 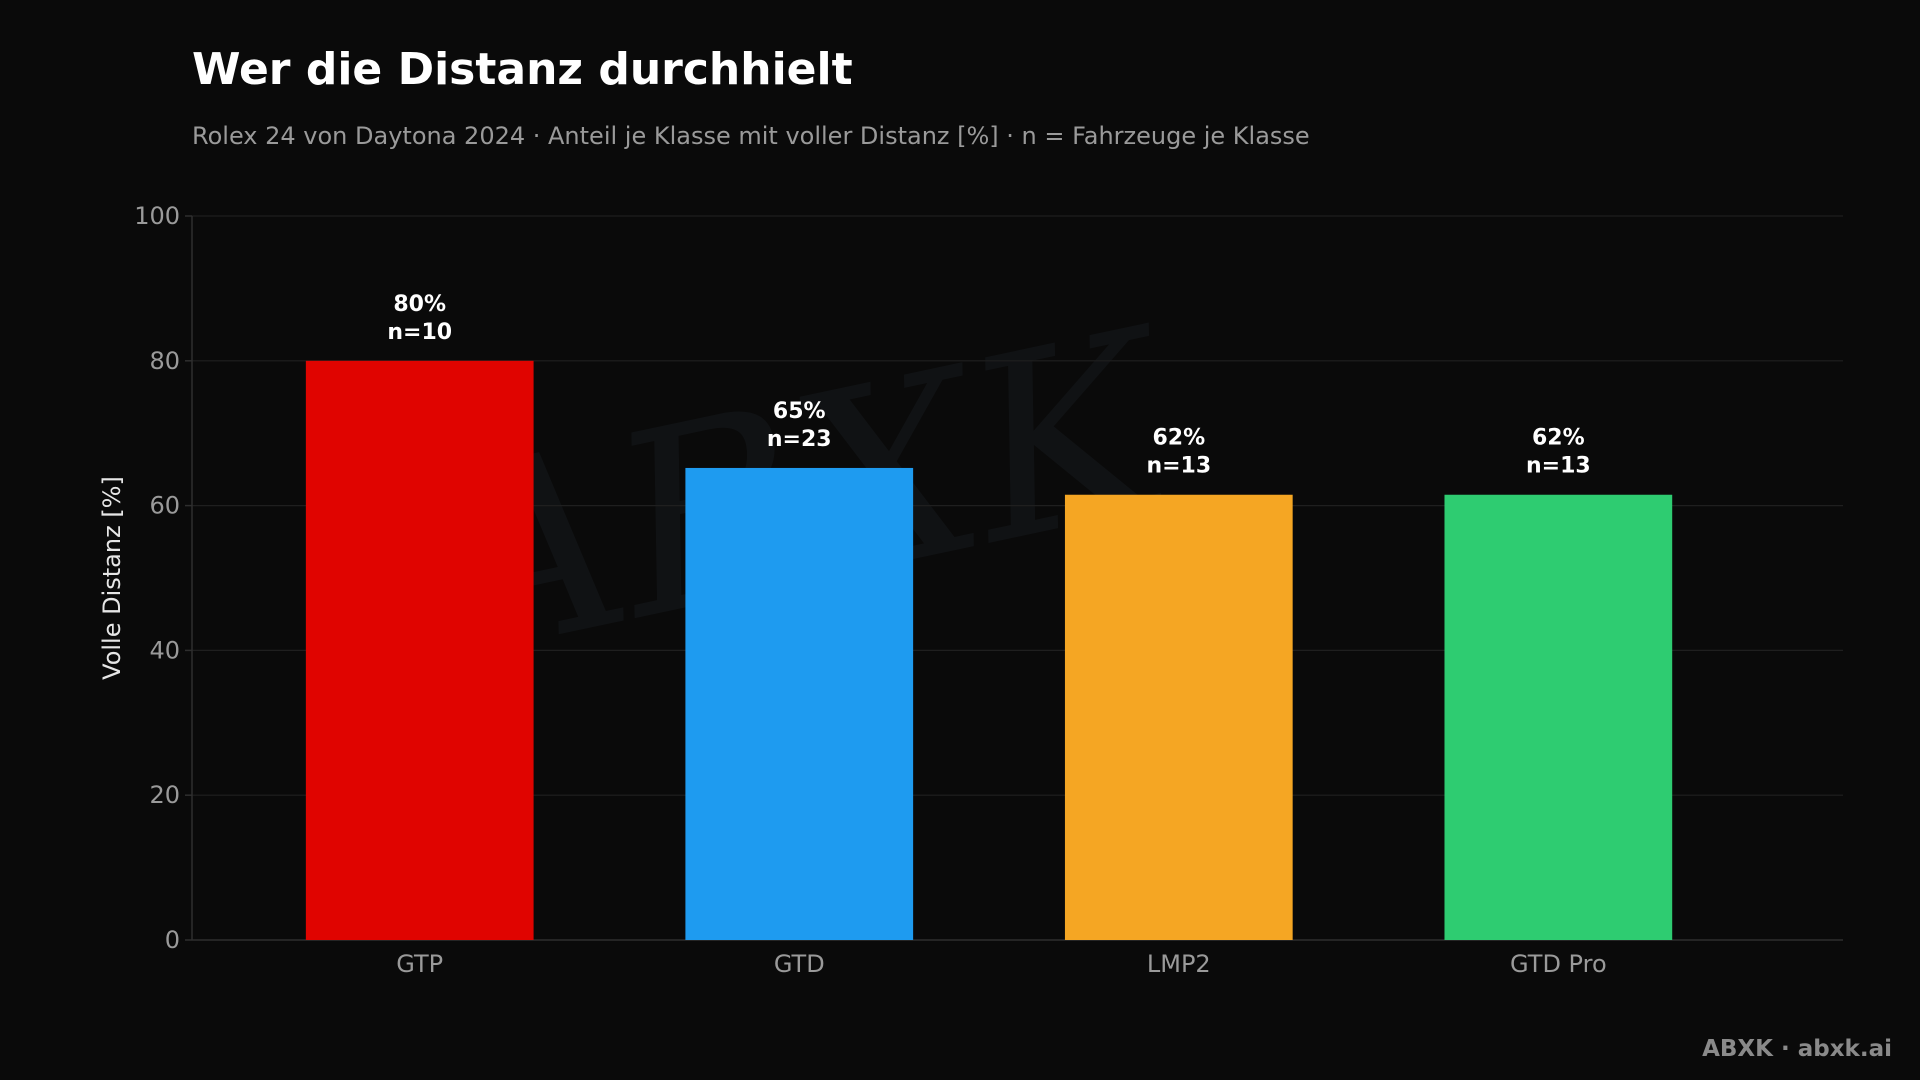 What do you see at coordinates (988, 385) in the screenshot?
I see `data-labels: 80% n=10 65% n=23 62% n=13 62% n=13` at bounding box center [988, 385].